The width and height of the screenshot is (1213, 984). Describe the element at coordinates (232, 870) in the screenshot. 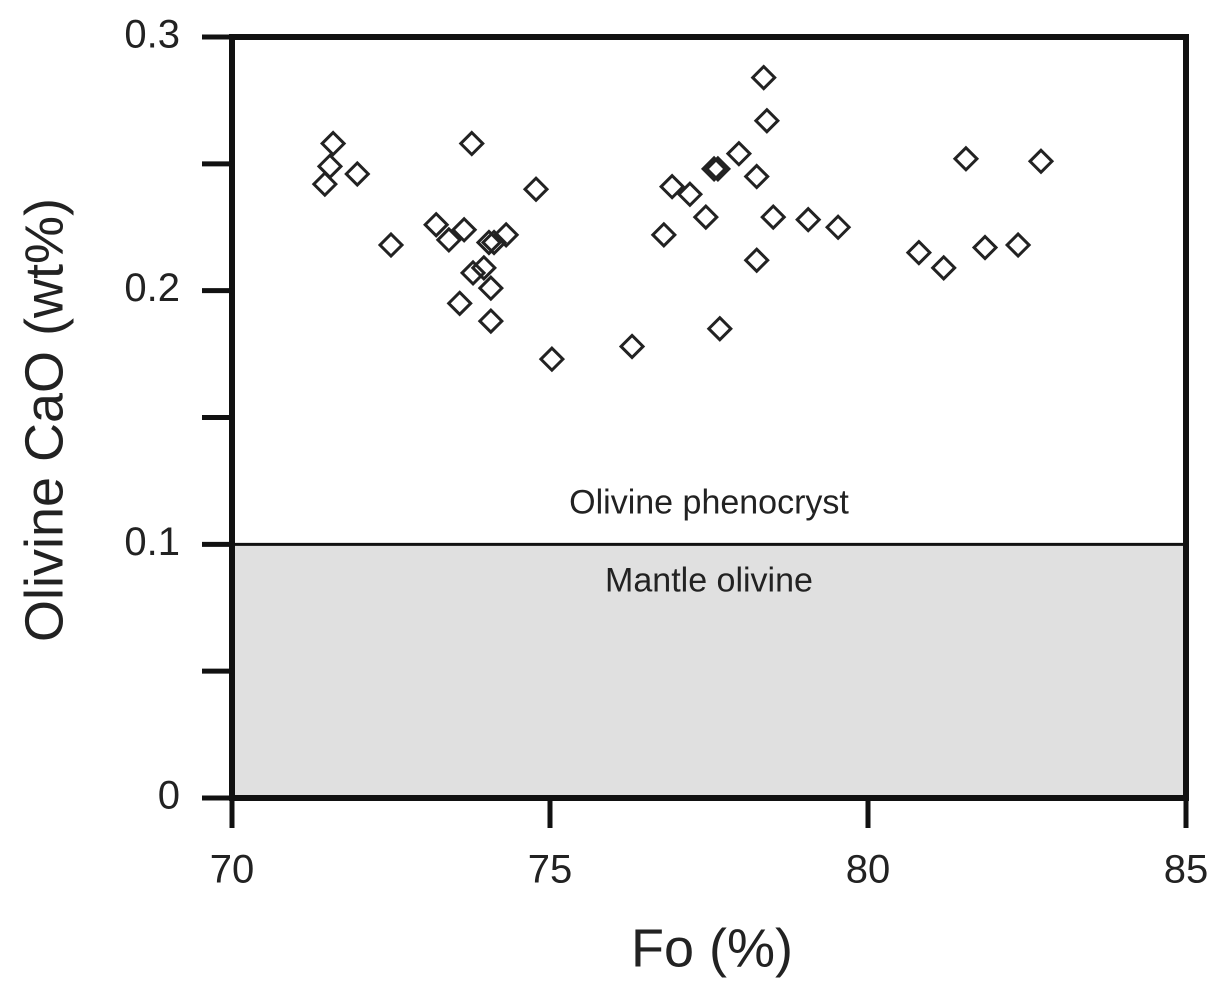

I see `x-tick-label: 70` at that location.